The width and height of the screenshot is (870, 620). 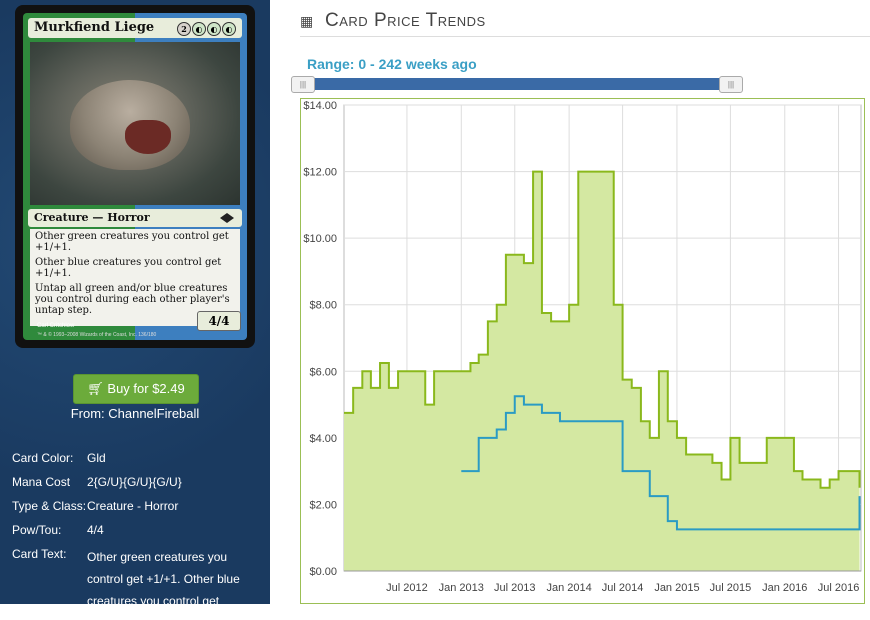 I want to click on x-tick-label: Jan 2013, so click(x=461, y=588).